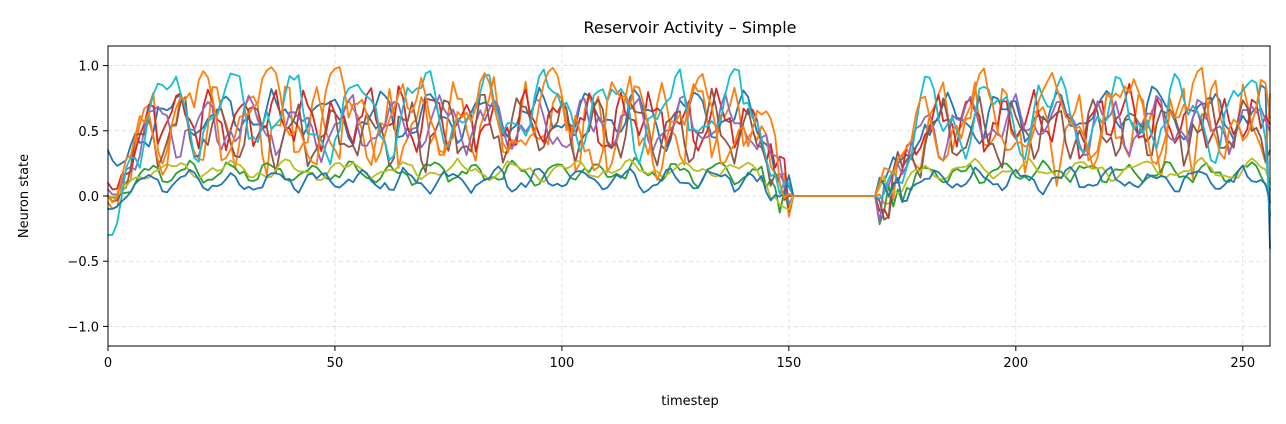 The height and width of the screenshot is (424, 1286). I want to click on x-tick-label: 250, so click(1242, 363).